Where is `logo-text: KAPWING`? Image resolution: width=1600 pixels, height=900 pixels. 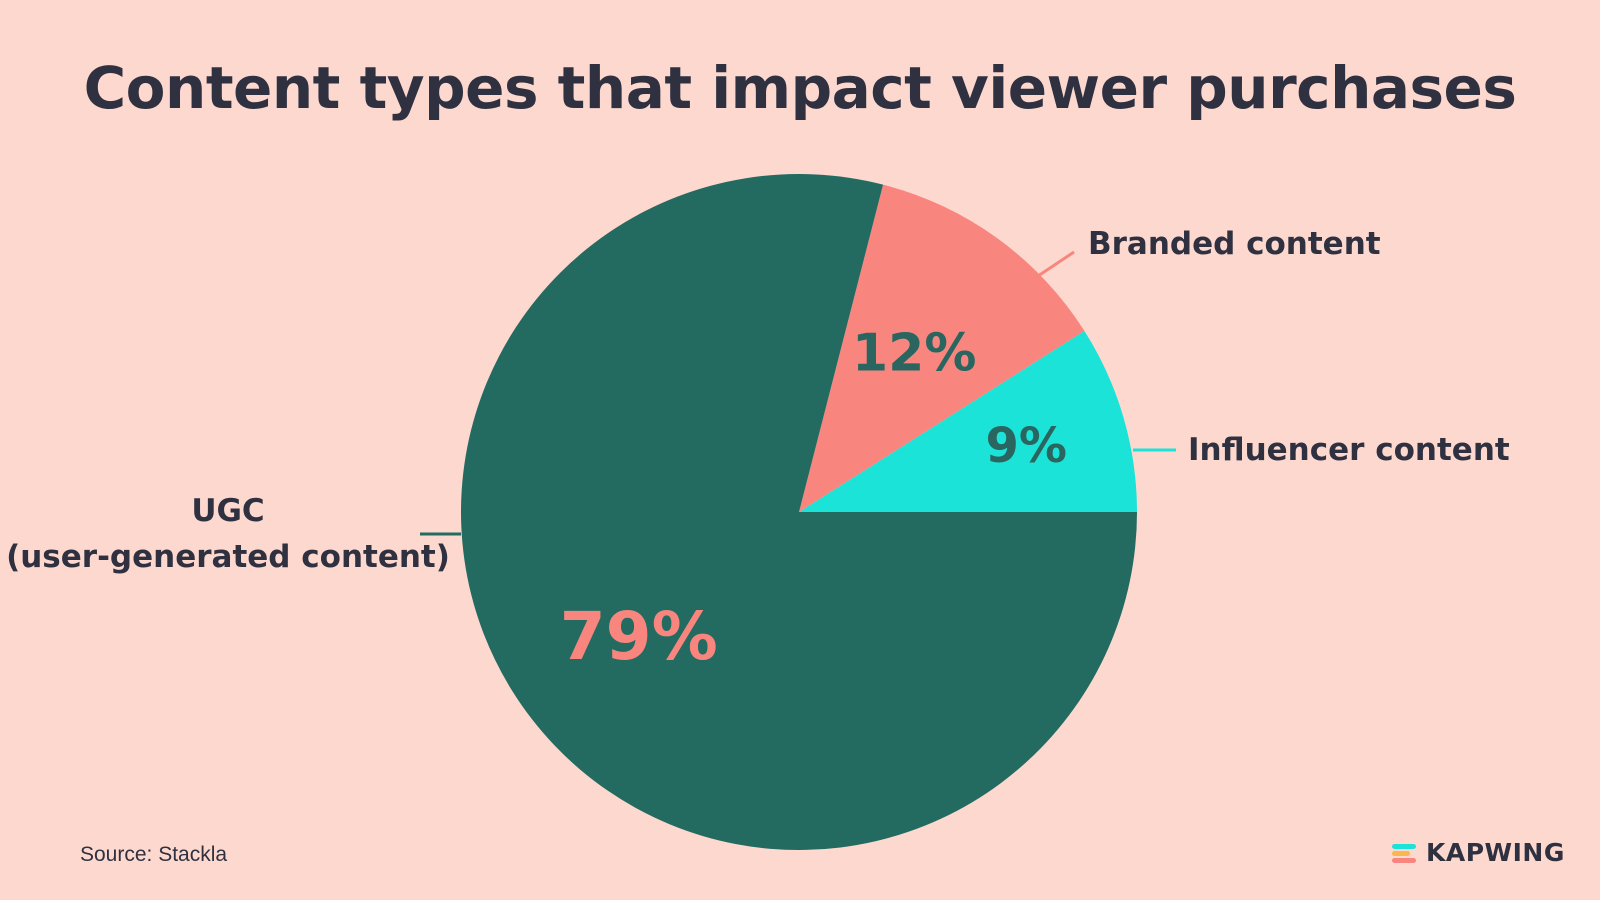
logo-text: KAPWING is located at coordinates (1495, 852).